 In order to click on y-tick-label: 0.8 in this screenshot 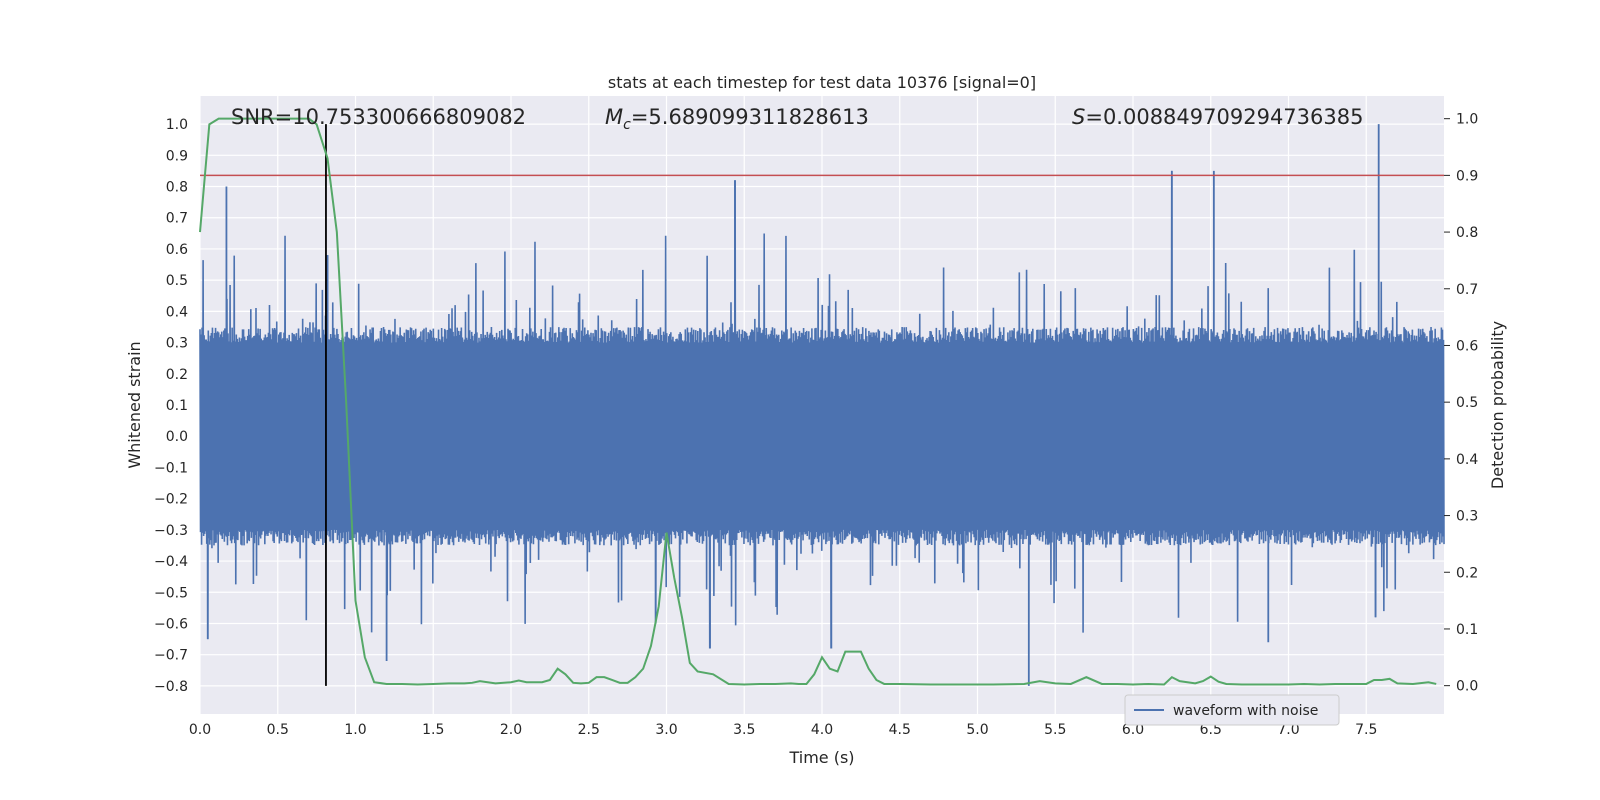, I will do `click(177, 188)`.